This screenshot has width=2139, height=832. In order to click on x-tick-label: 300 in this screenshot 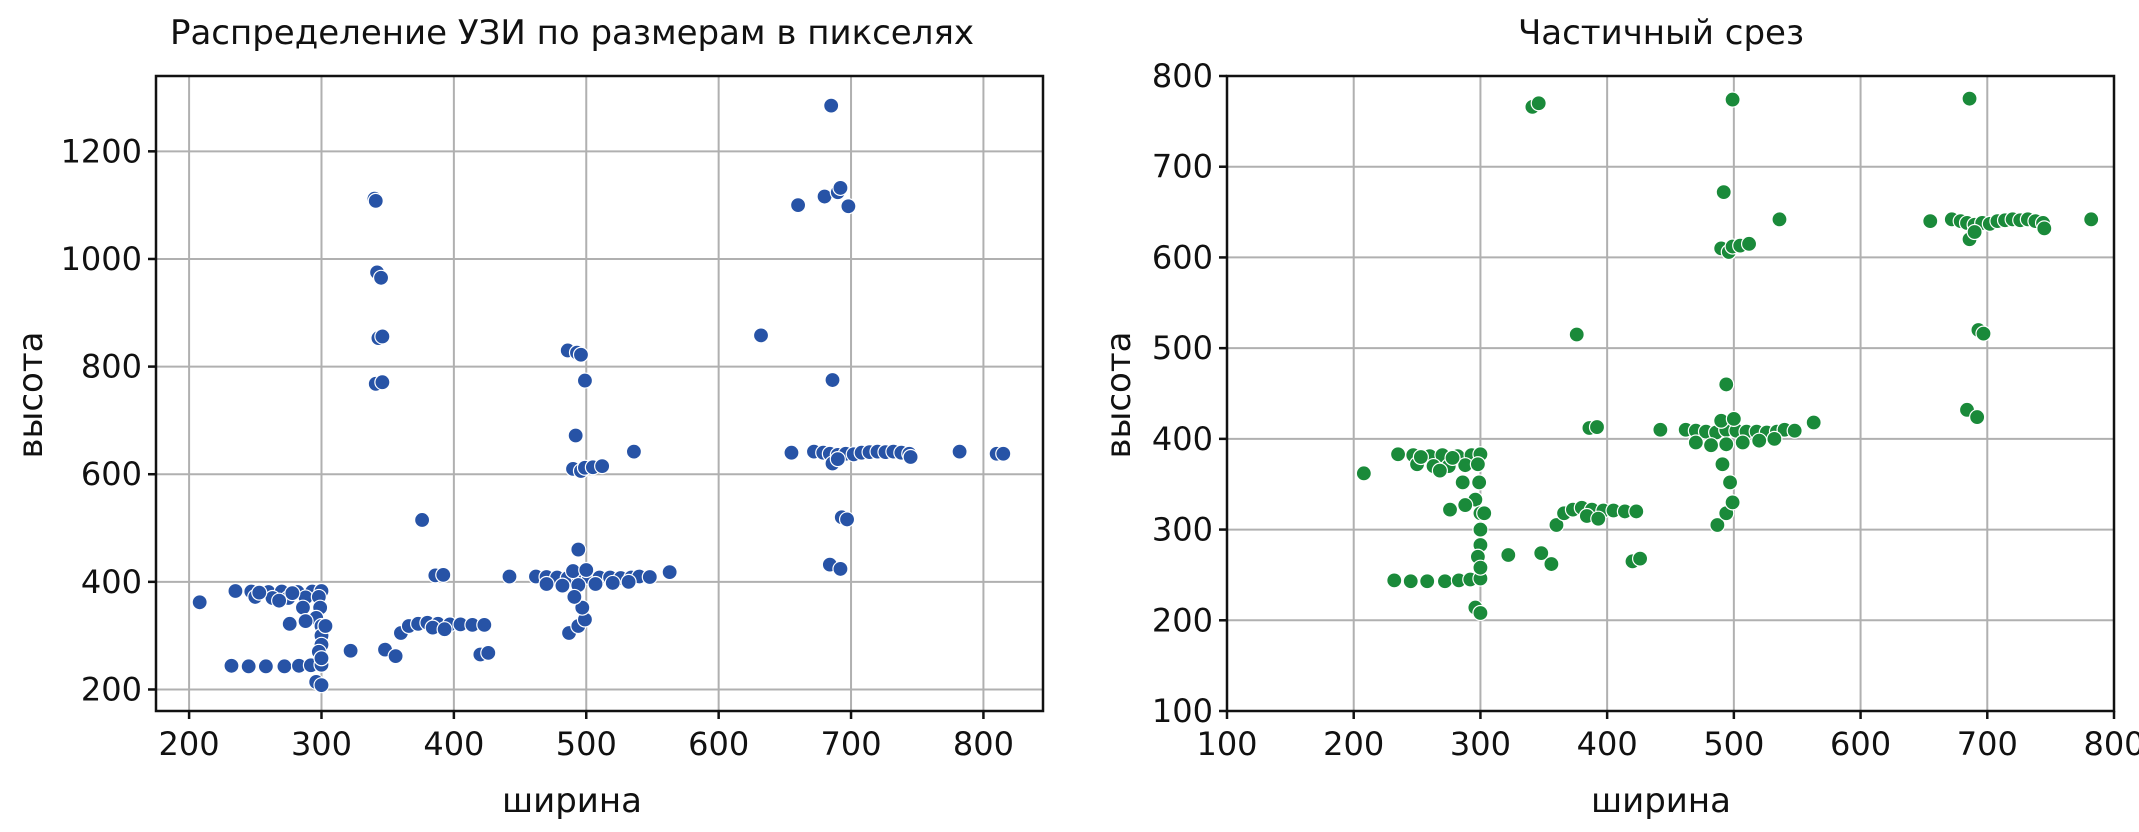, I will do `click(1480, 744)`.